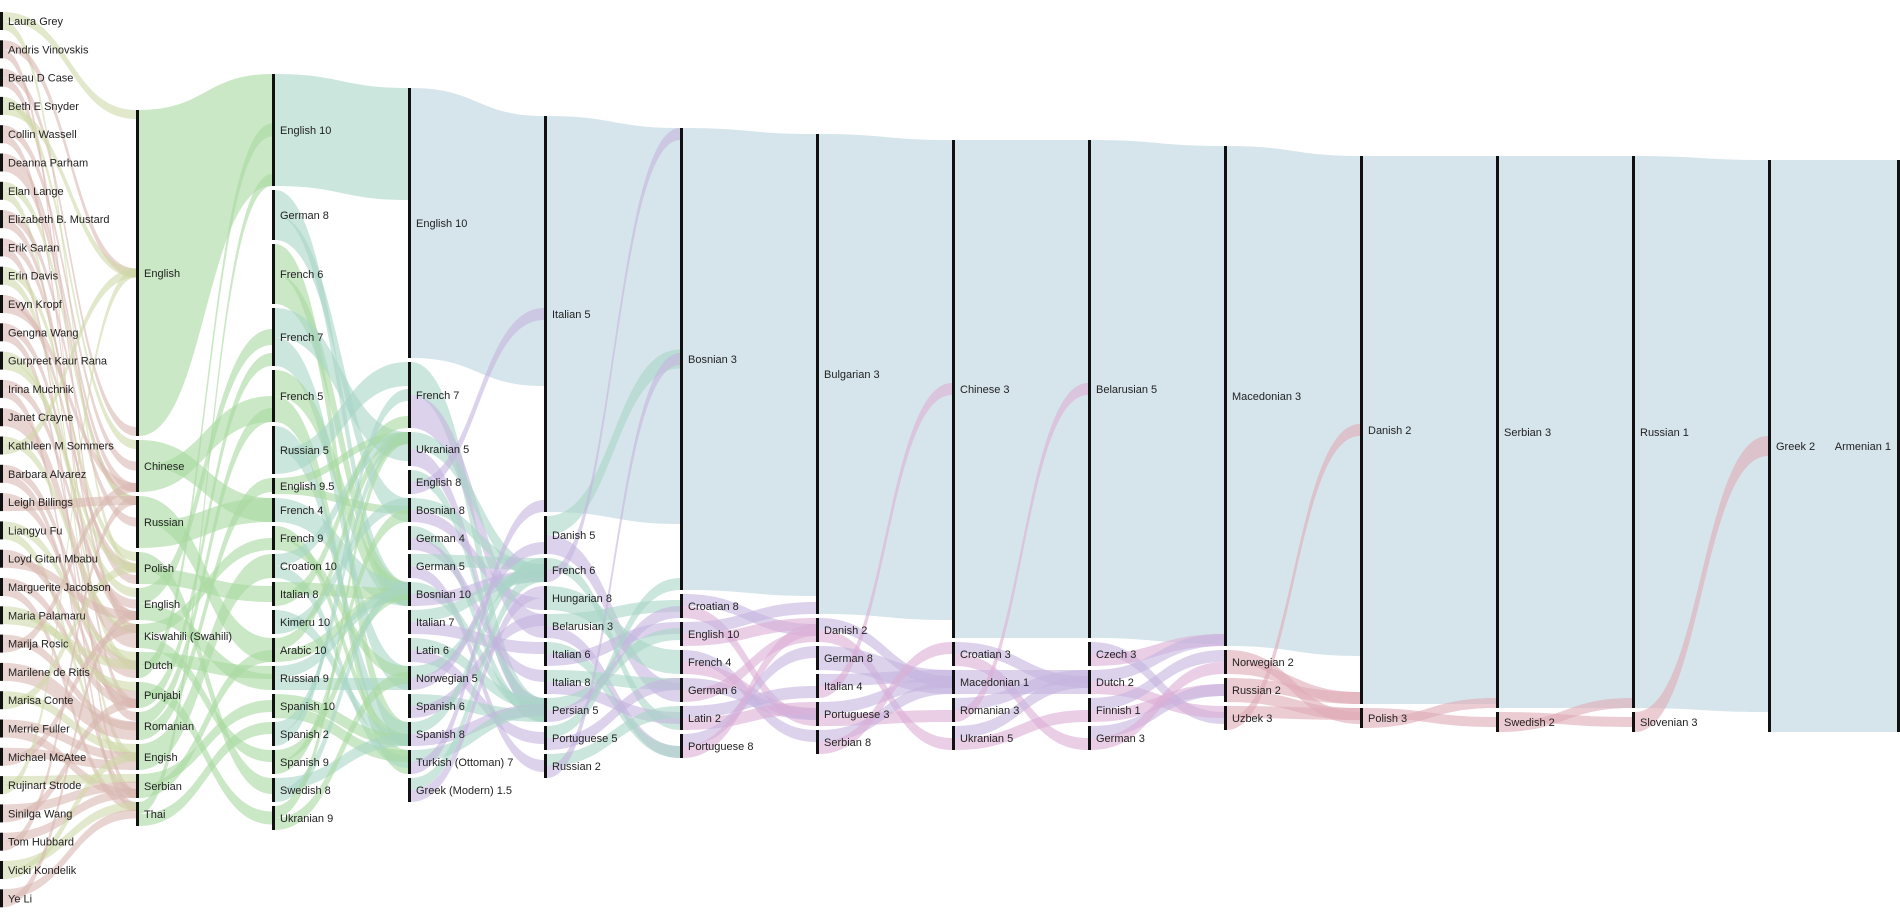 The height and width of the screenshot is (920, 1900). Describe the element at coordinates (440, 707) in the screenshot. I see `node-label: Spanish 6` at that location.